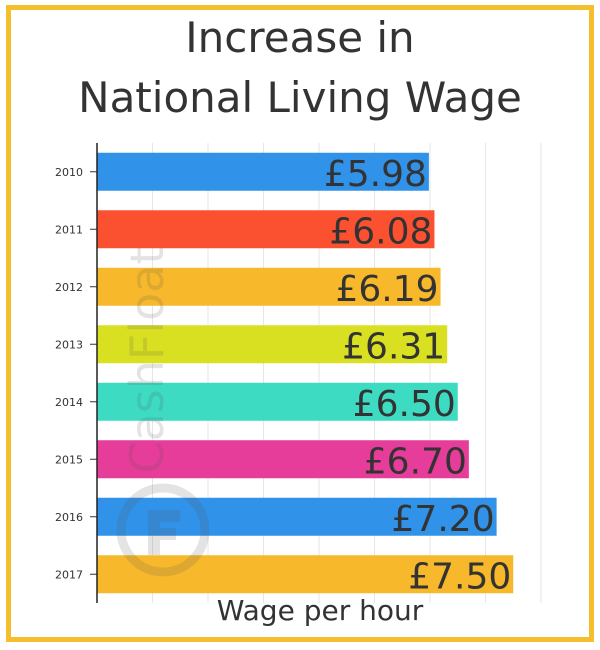  Describe the element at coordinates (69, 344) in the screenshot. I see `y-tick-label-2013: 2013` at that location.